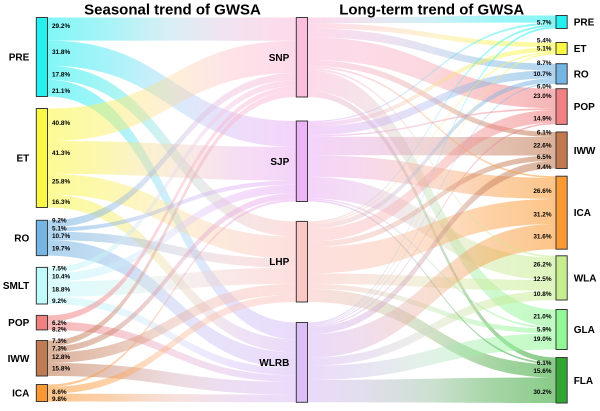 The image size is (600, 411). Describe the element at coordinates (542, 371) in the screenshot. I see `svg-text: 15.6%` at that location.